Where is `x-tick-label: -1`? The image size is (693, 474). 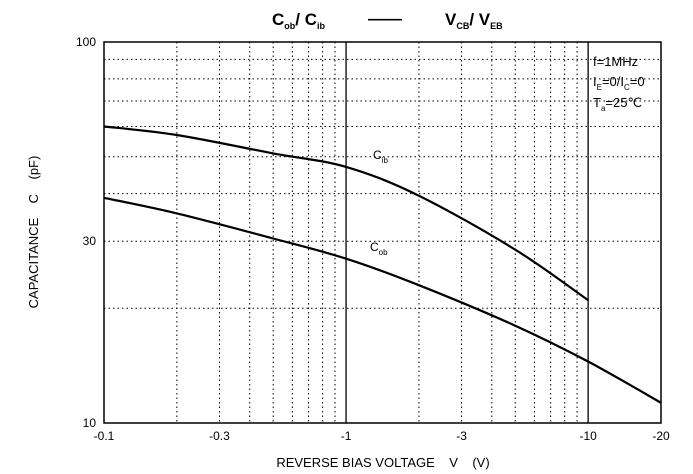
x-tick-label: -1 is located at coordinates (346, 436).